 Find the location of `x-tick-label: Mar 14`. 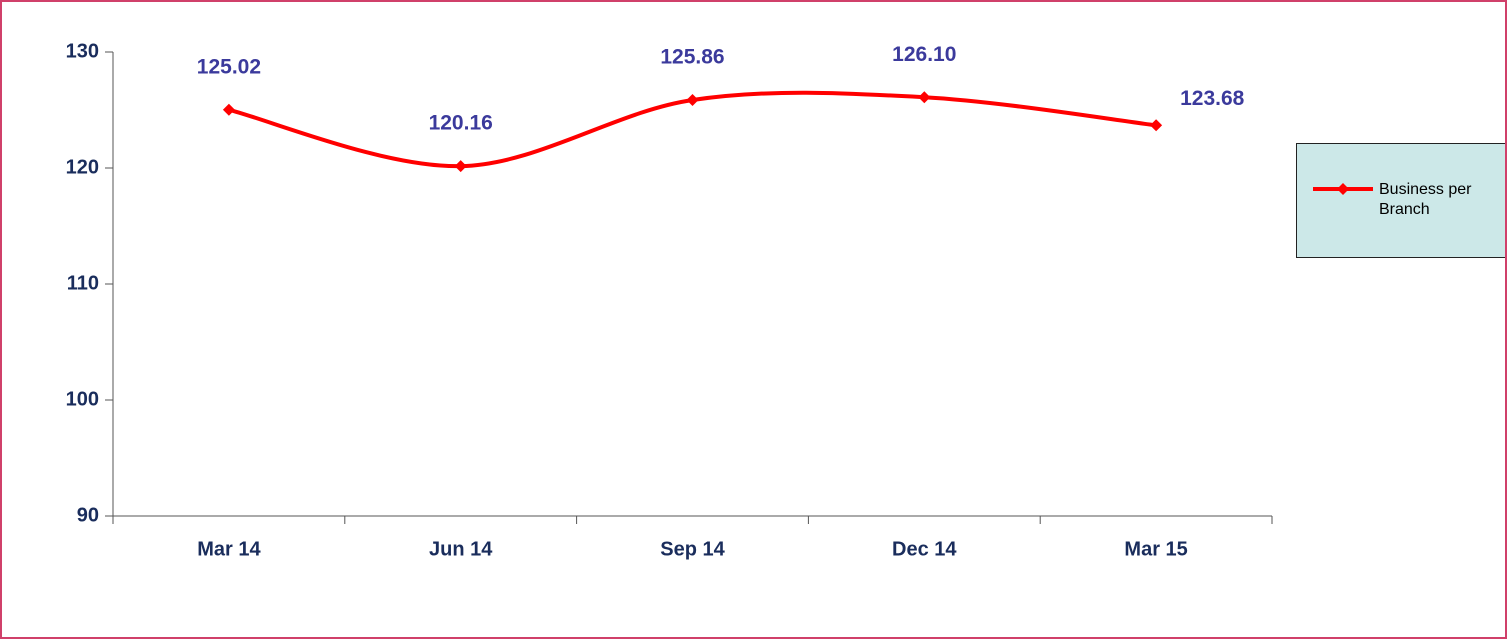

x-tick-label: Mar 14 is located at coordinates (229, 549).